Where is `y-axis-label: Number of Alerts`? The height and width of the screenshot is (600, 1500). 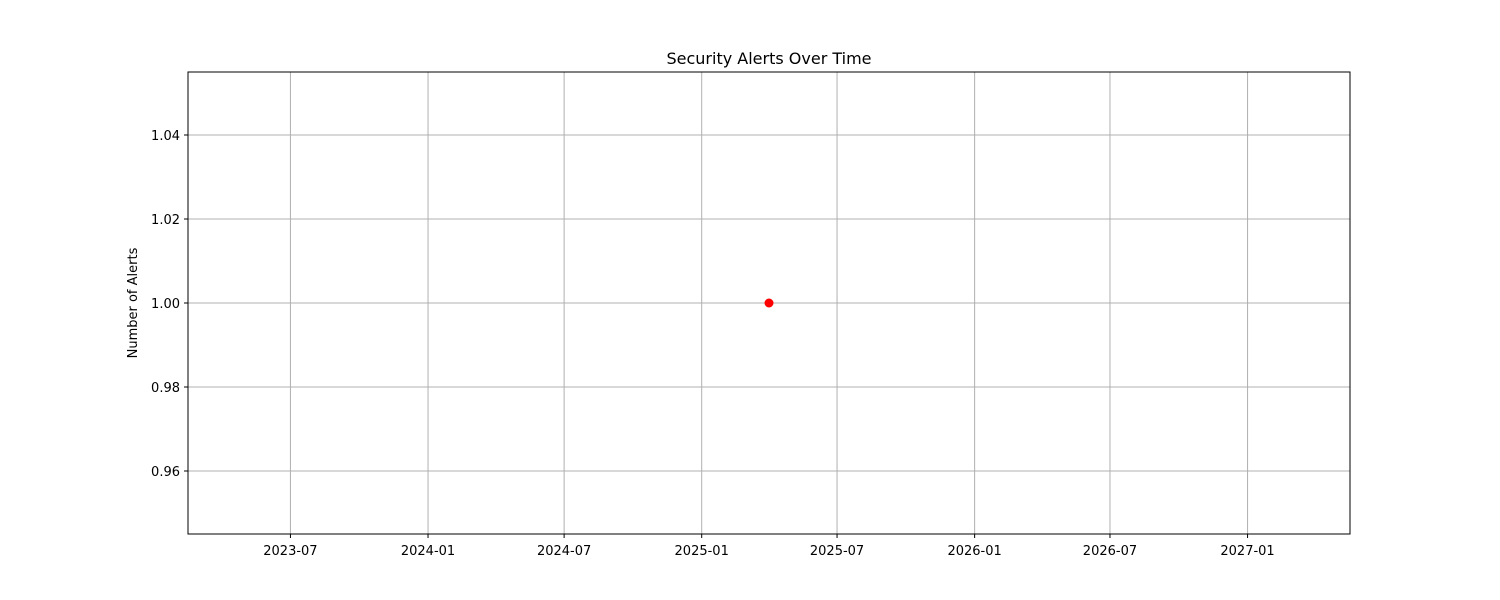
y-axis-label: Number of Alerts is located at coordinates (133, 302).